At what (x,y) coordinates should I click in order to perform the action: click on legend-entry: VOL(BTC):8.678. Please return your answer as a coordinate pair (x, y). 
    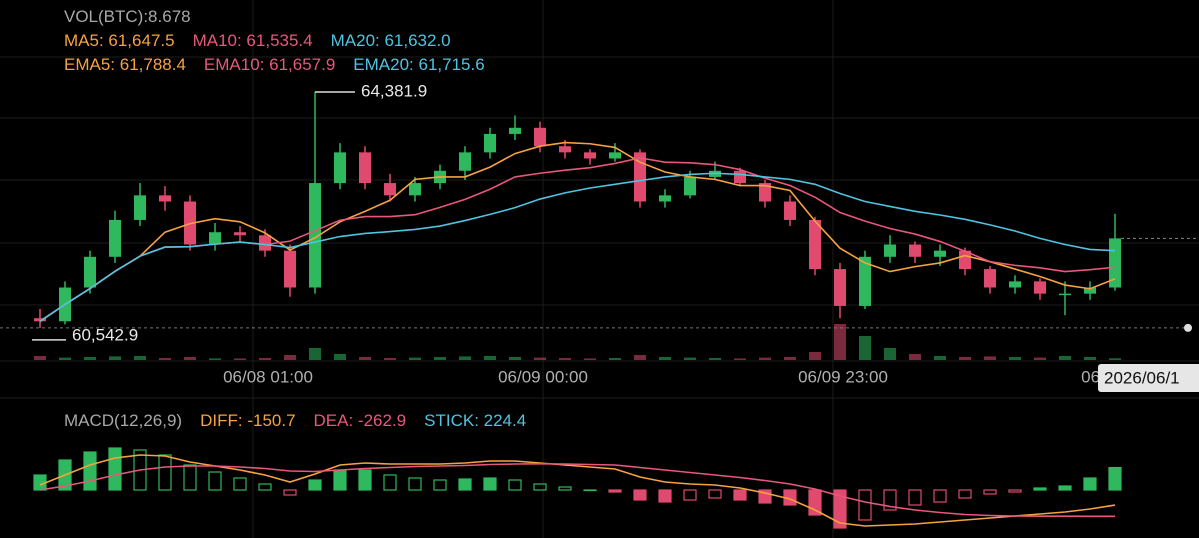
    Looking at the image, I should click on (127, 16).